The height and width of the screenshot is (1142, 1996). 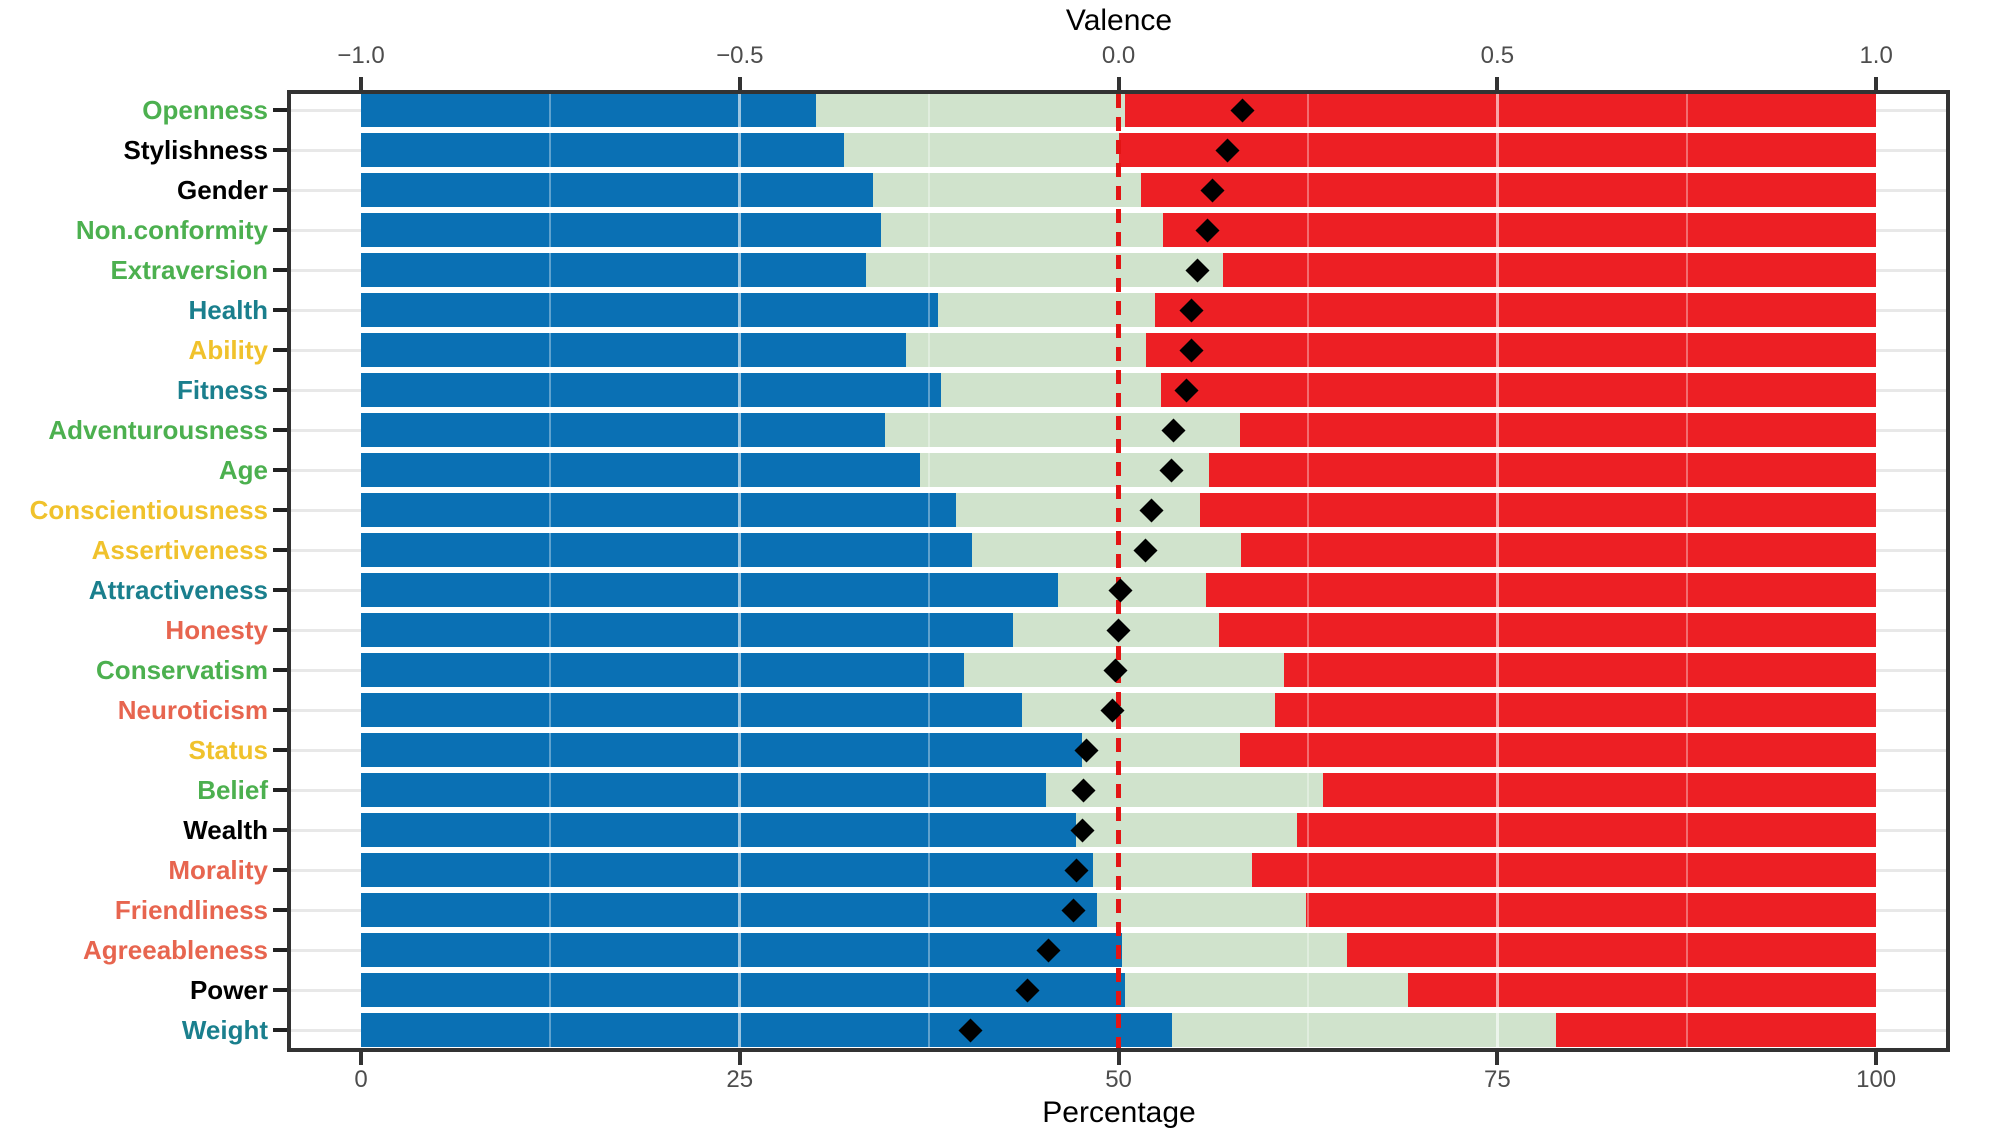 I want to click on category-label: Wealth, so click(x=225, y=830).